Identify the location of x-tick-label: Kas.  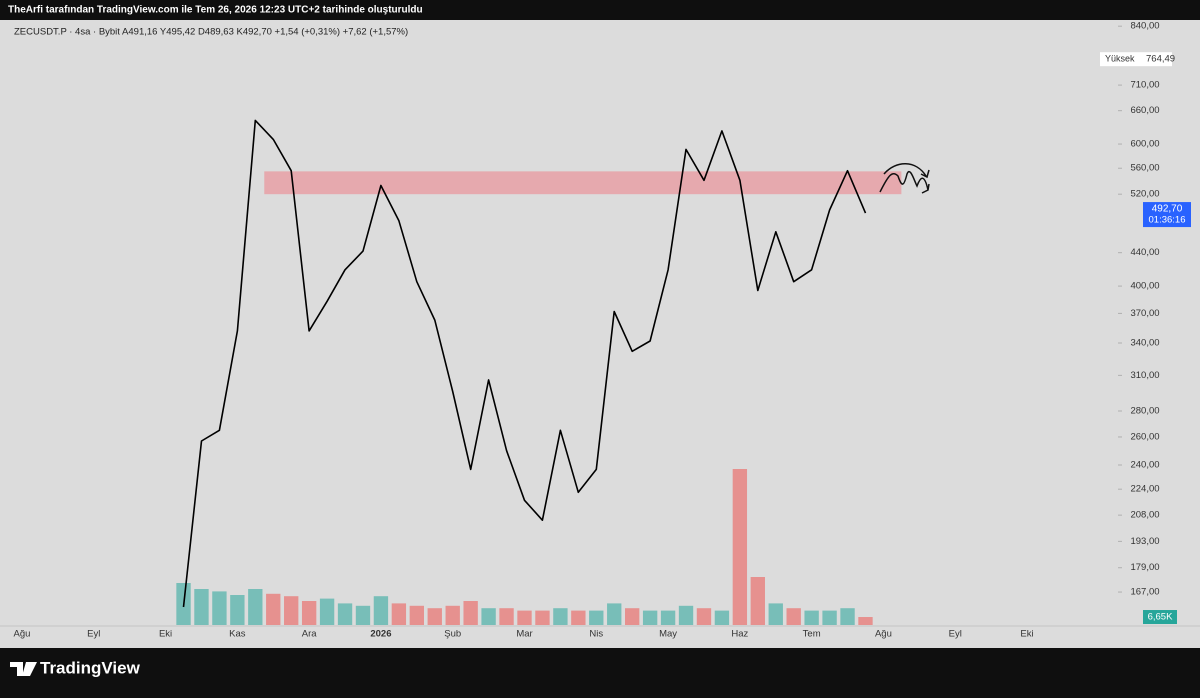
(237, 634).